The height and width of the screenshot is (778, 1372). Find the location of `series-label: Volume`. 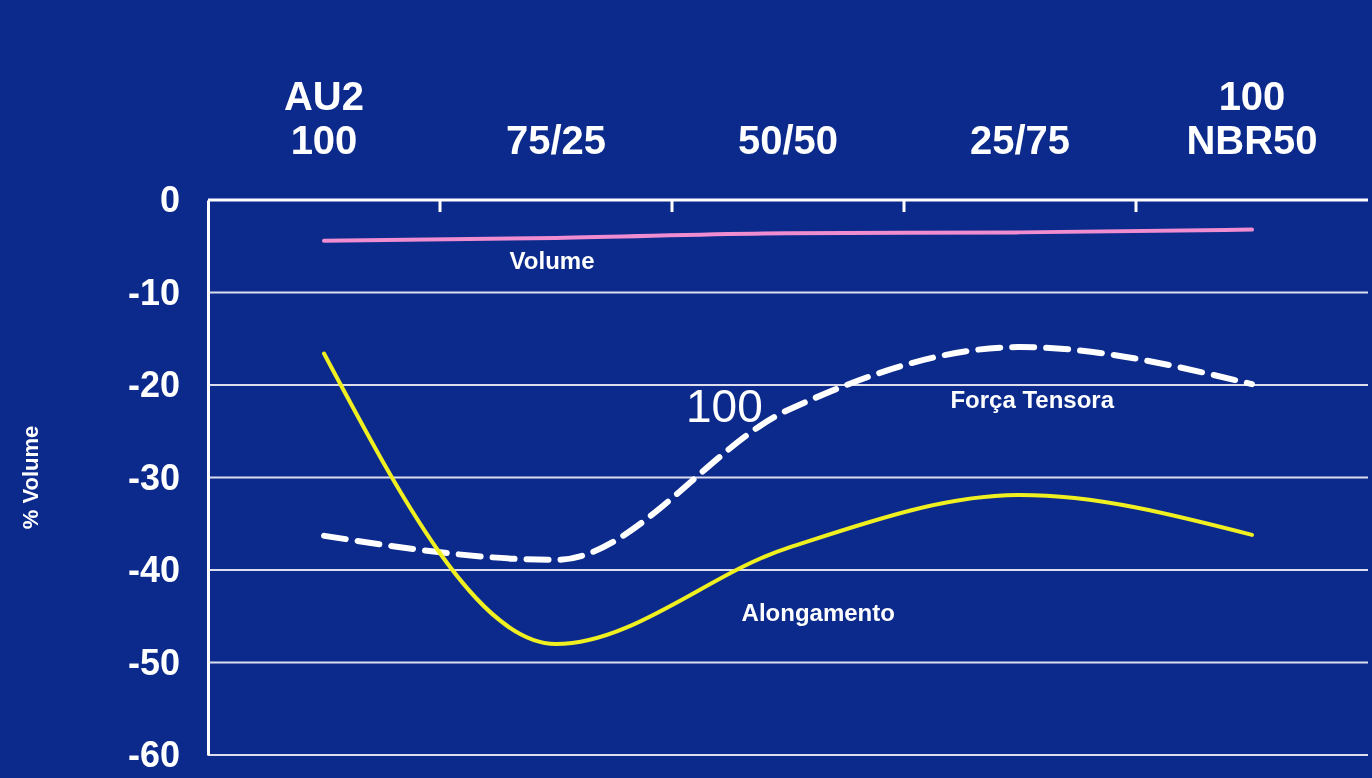

series-label: Volume is located at coordinates (552, 261).